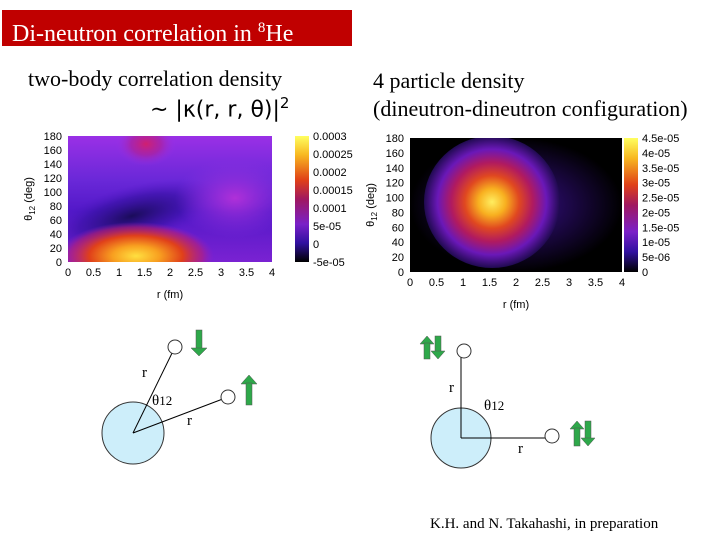  I want to click on right-colorbar, so click(631, 205).